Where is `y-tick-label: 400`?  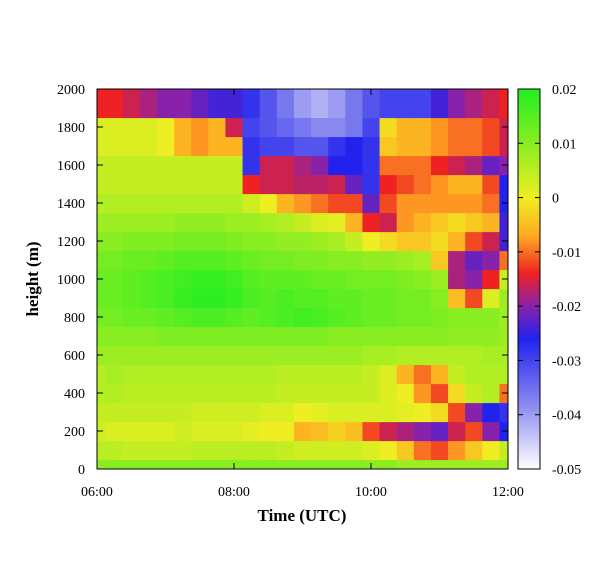
y-tick-label: 400 is located at coordinates (74, 394).